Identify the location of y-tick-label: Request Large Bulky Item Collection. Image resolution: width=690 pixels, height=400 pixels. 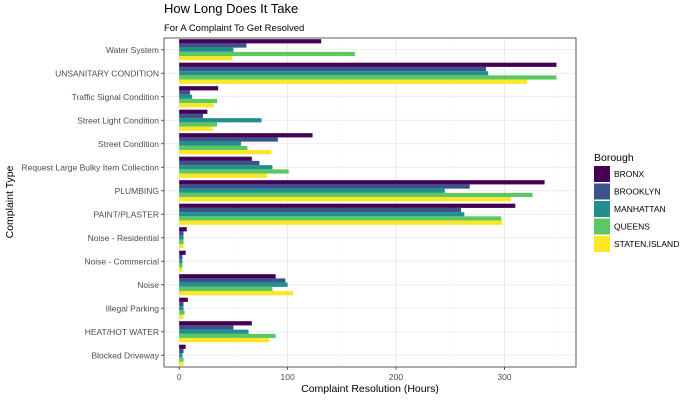
(91, 167).